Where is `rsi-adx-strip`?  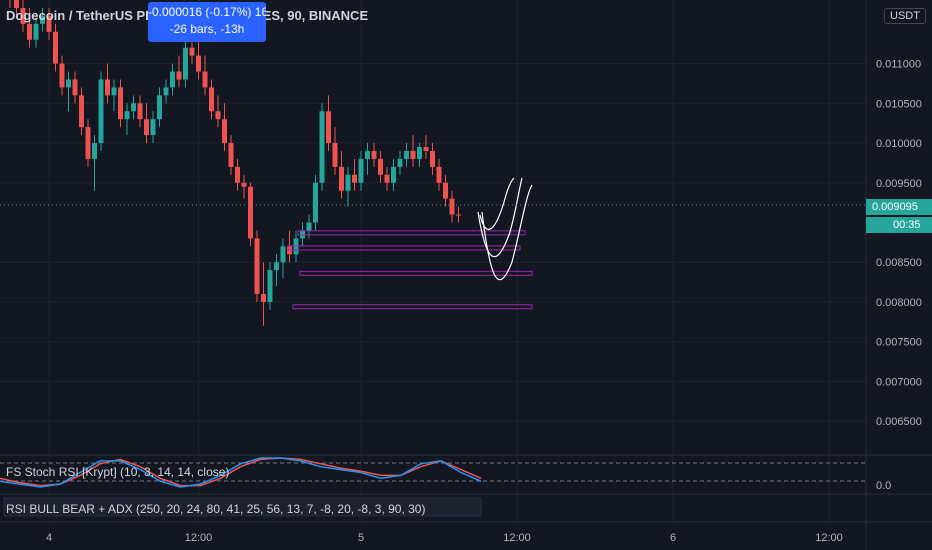 rsi-adx-strip is located at coordinates (242, 507).